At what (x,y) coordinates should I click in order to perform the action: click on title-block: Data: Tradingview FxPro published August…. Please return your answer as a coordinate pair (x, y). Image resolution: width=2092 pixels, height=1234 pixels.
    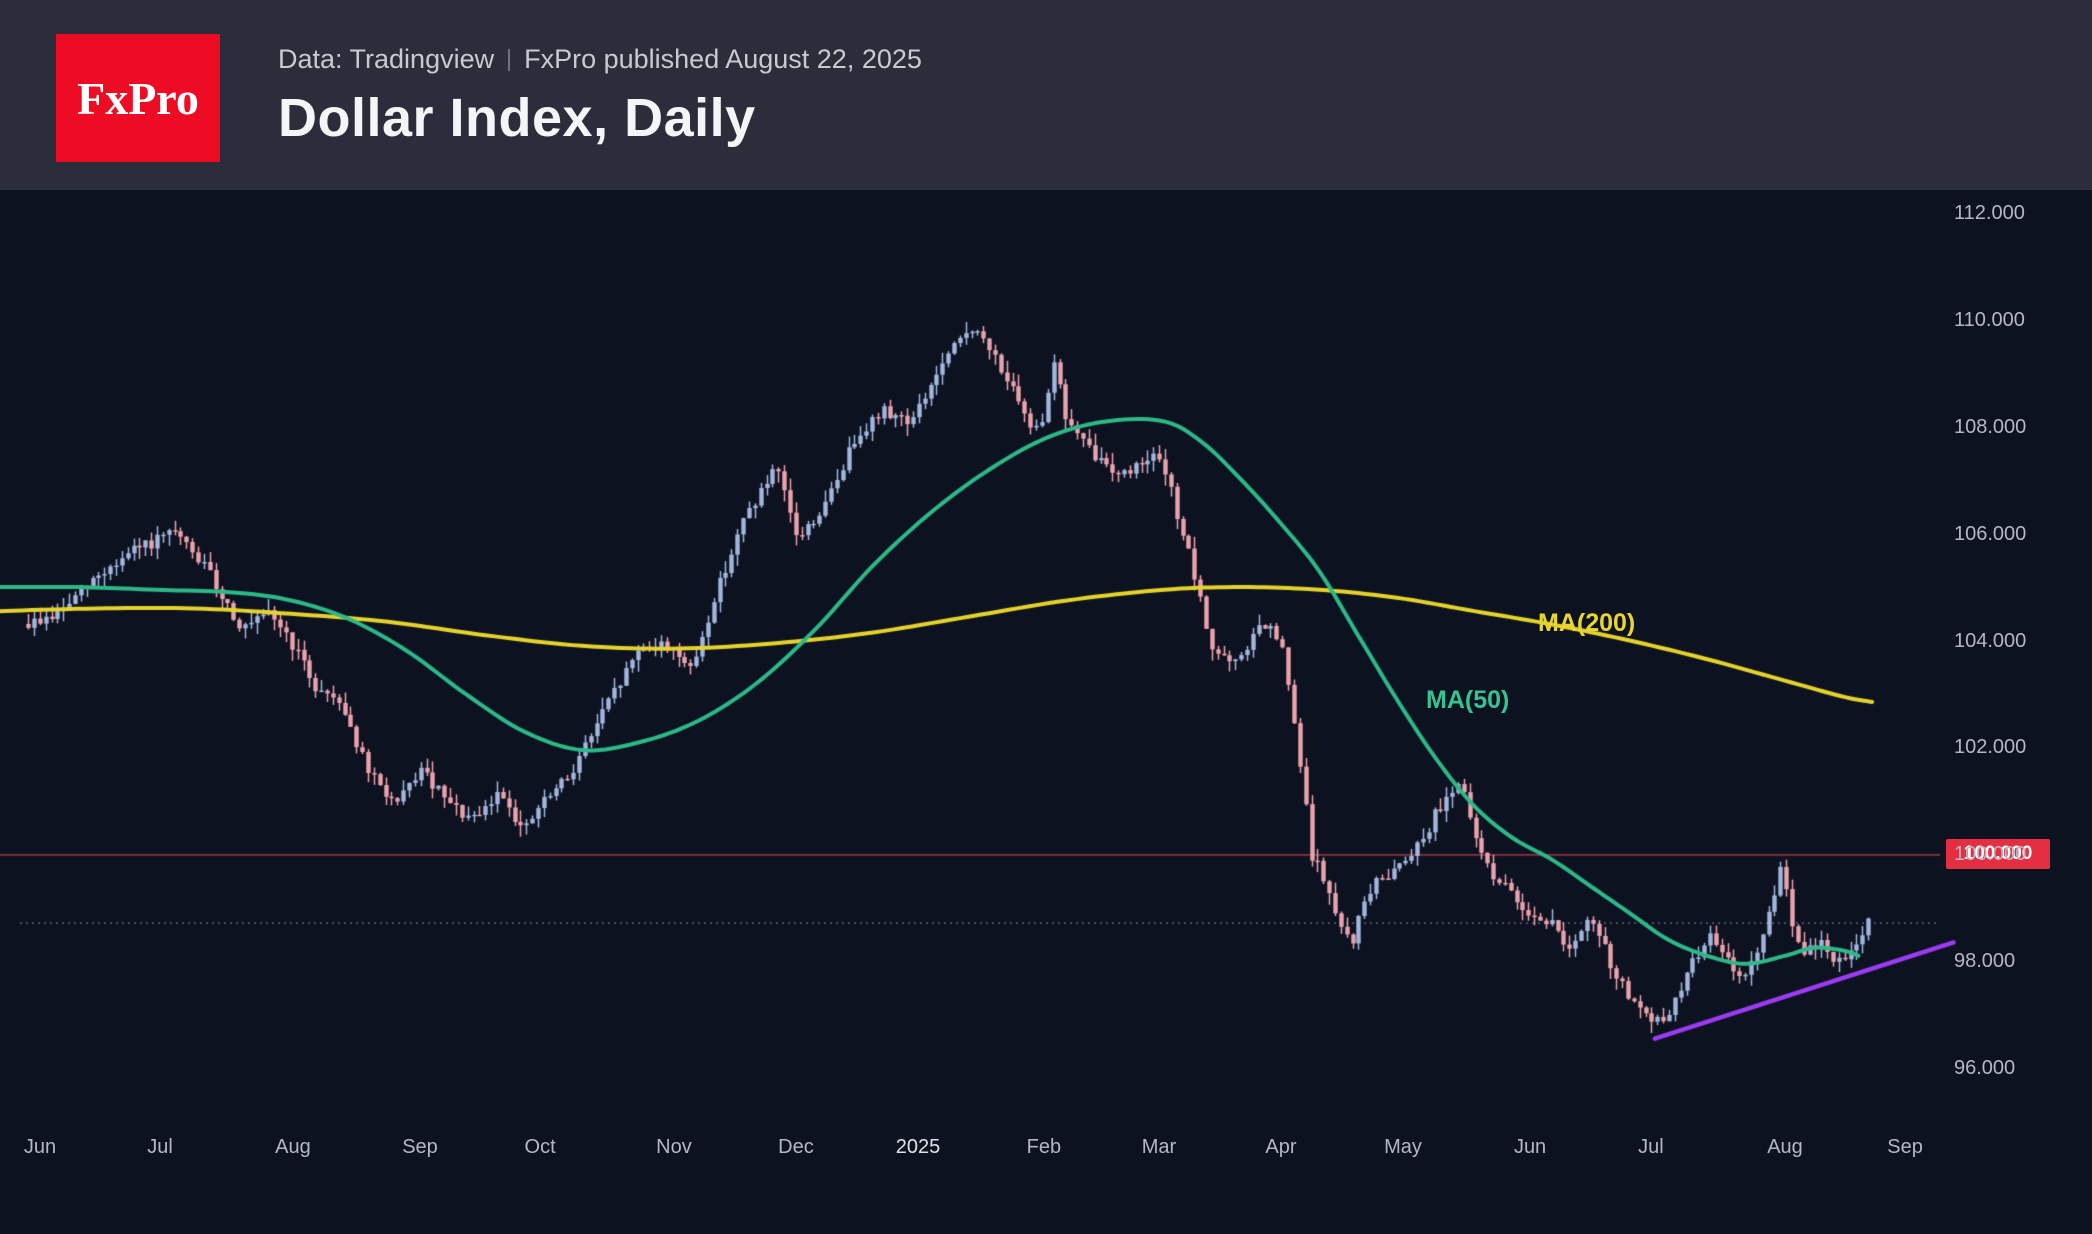
    Looking at the image, I should click on (600, 96).